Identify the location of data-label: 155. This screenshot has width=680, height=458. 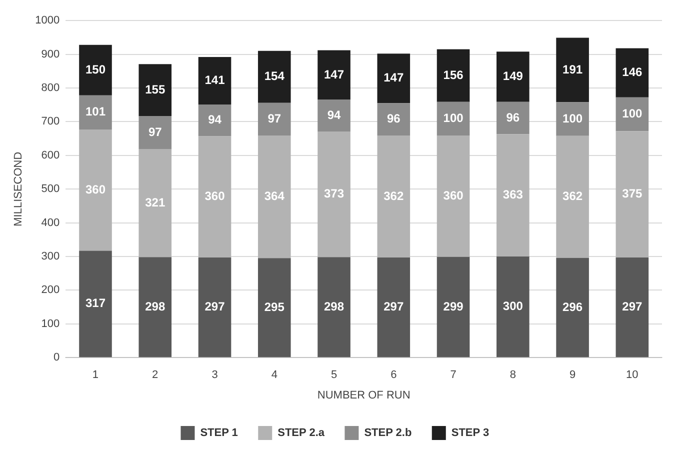
(155, 89).